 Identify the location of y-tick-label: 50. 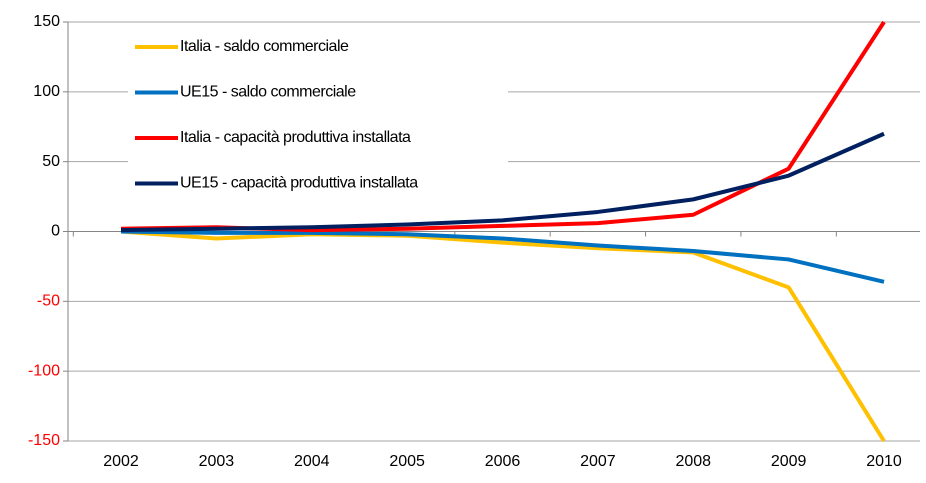
(51, 161).